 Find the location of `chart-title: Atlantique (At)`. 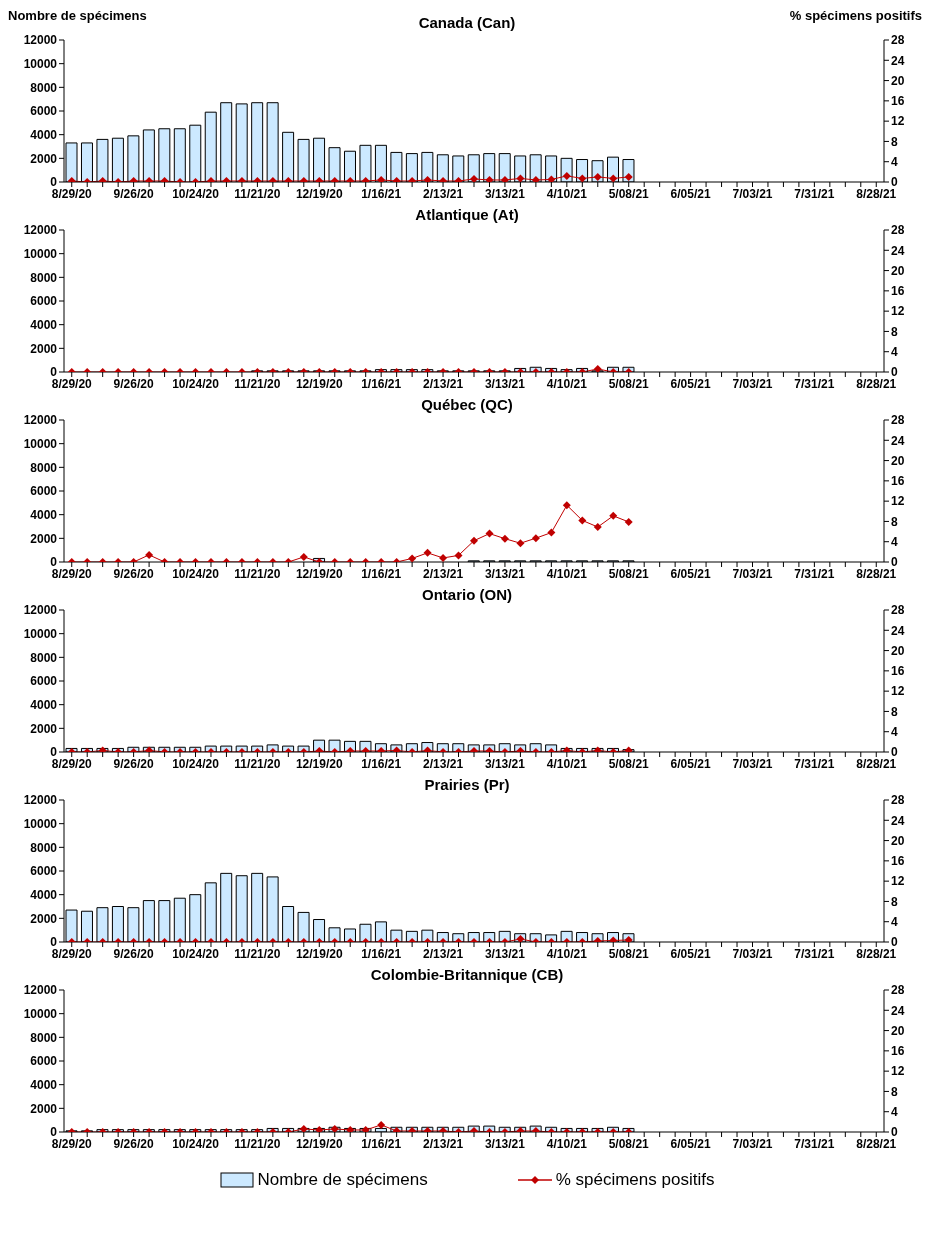

chart-title: Atlantique (At) is located at coordinates (467, 214).